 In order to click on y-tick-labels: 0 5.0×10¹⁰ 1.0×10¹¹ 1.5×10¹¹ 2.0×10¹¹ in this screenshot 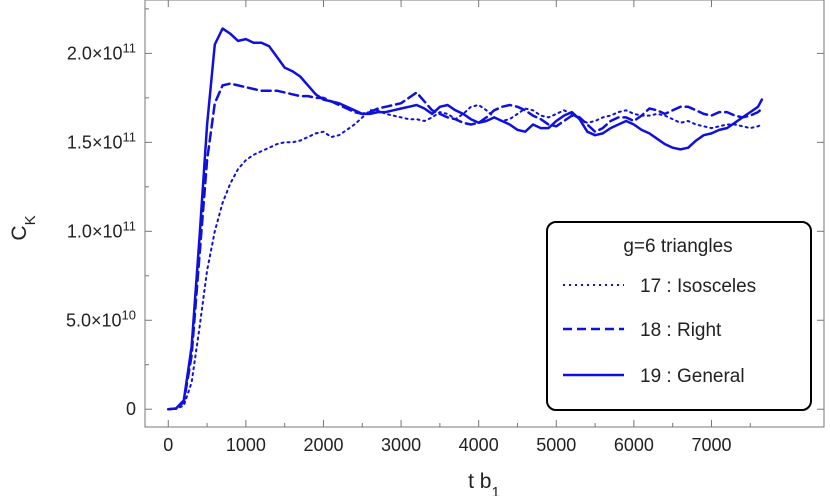, I will do `click(101, 229)`.